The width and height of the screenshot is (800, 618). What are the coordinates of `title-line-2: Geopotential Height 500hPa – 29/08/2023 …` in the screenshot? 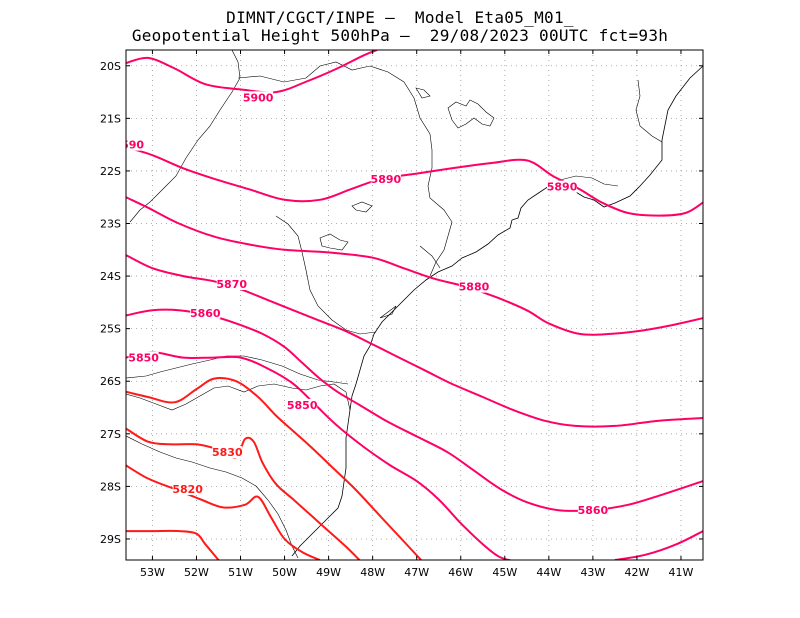 It's located at (400, 35).